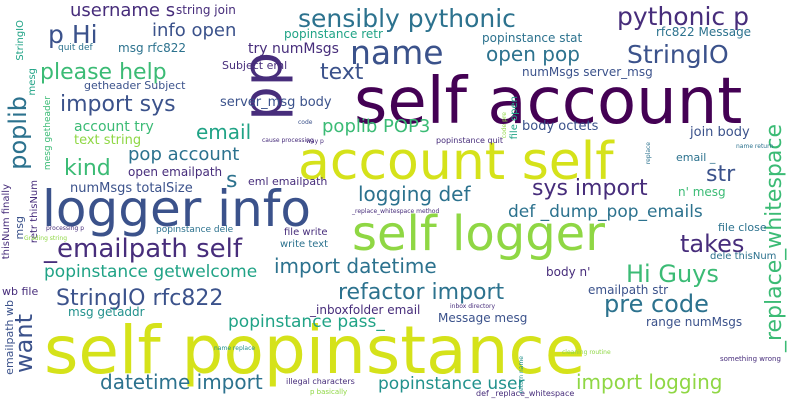 The height and width of the screenshot is (400, 800). I want to click on cloud-word: import datetime, so click(355, 266).